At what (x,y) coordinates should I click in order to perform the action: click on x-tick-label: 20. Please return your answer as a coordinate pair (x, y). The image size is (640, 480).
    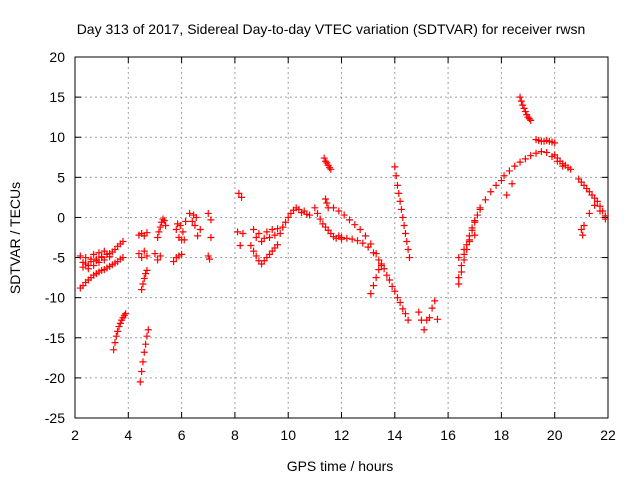
    Looking at the image, I should click on (555, 435).